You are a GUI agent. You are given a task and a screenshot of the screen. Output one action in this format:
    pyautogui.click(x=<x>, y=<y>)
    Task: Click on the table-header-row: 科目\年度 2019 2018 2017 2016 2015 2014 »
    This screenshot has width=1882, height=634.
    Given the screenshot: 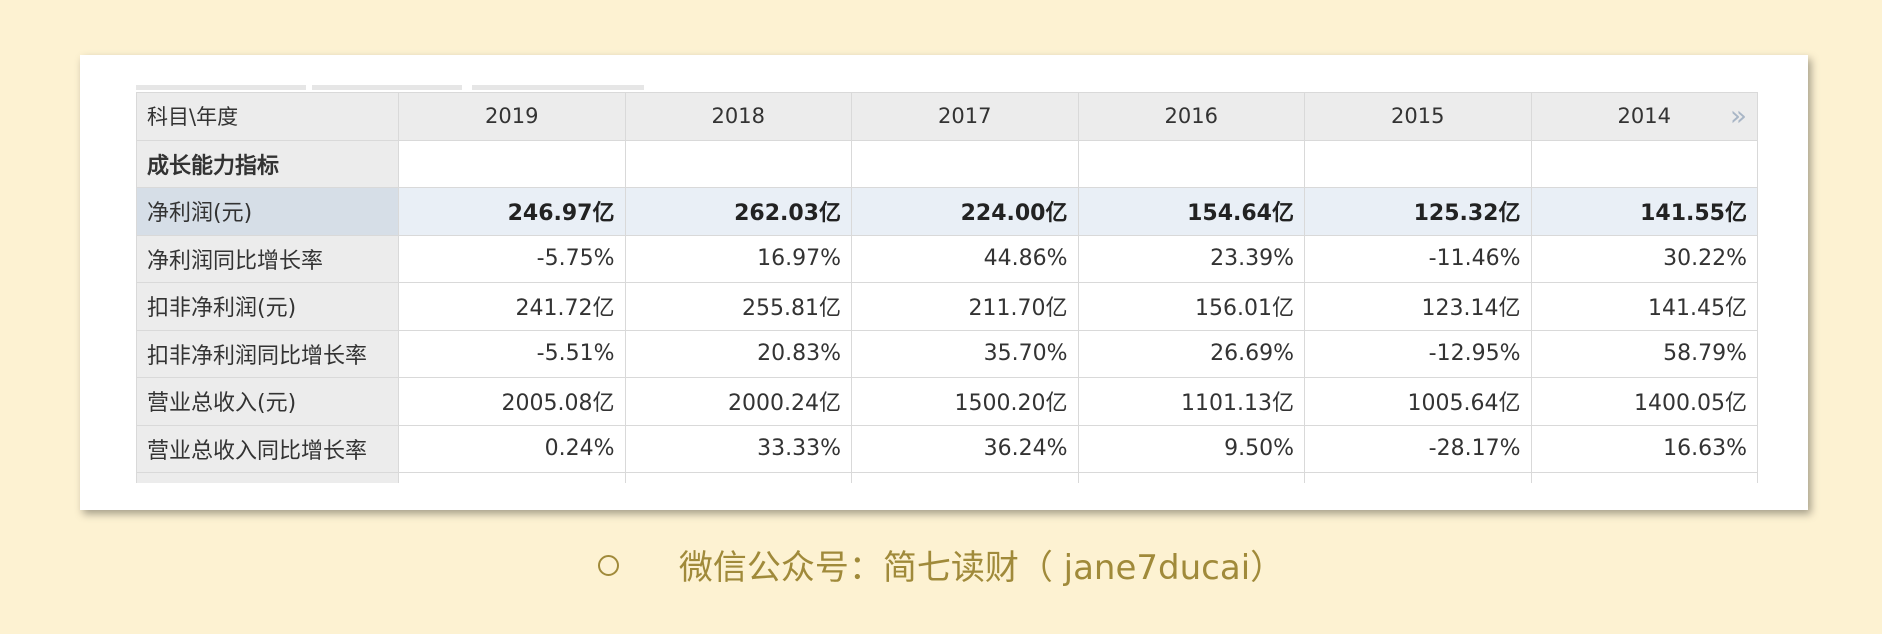 What is the action you would take?
    pyautogui.click(x=947, y=116)
    